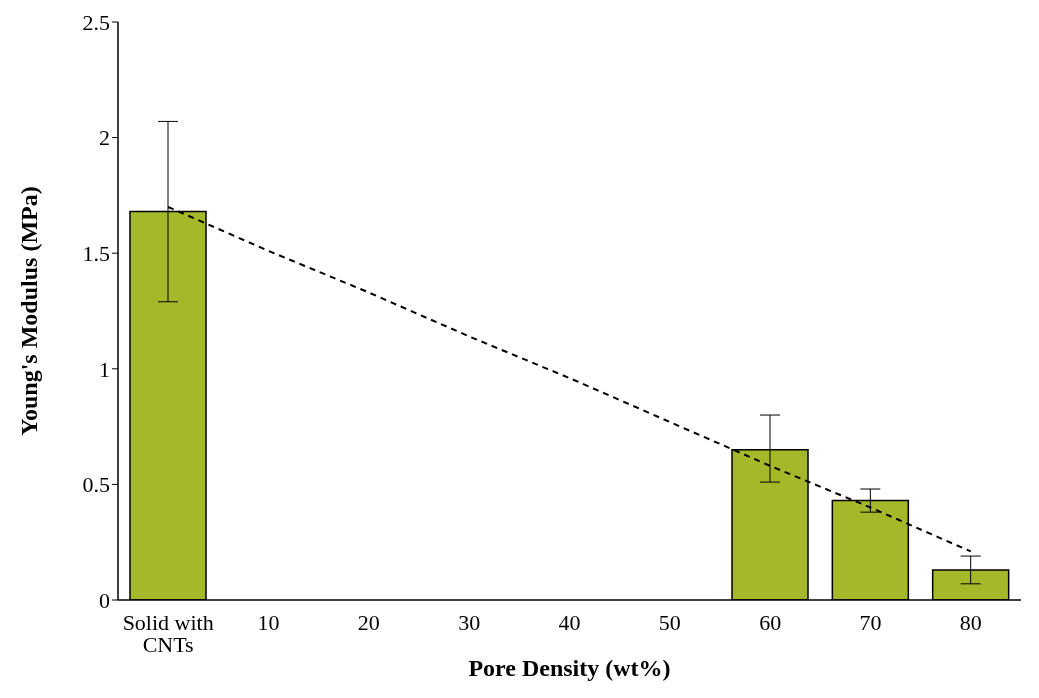  Describe the element at coordinates (669, 622) in the screenshot. I see `x-tick-label: 50` at that location.